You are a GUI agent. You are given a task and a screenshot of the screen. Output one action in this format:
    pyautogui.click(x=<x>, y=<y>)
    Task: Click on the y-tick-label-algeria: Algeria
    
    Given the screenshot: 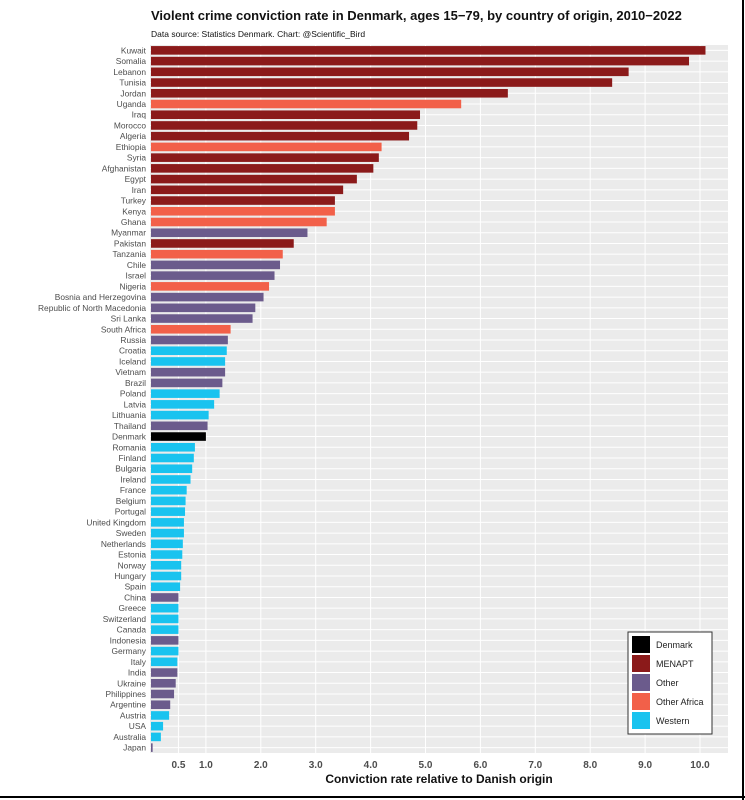 What is the action you would take?
    pyautogui.click(x=133, y=136)
    